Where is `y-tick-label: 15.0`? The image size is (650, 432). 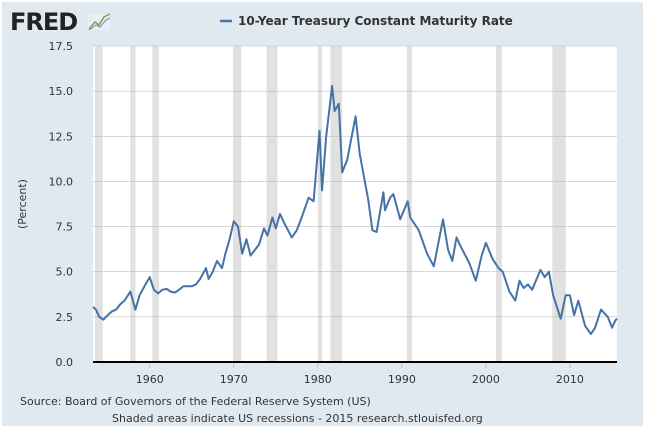
y-tick-label: 15.0 is located at coordinates (61, 91).